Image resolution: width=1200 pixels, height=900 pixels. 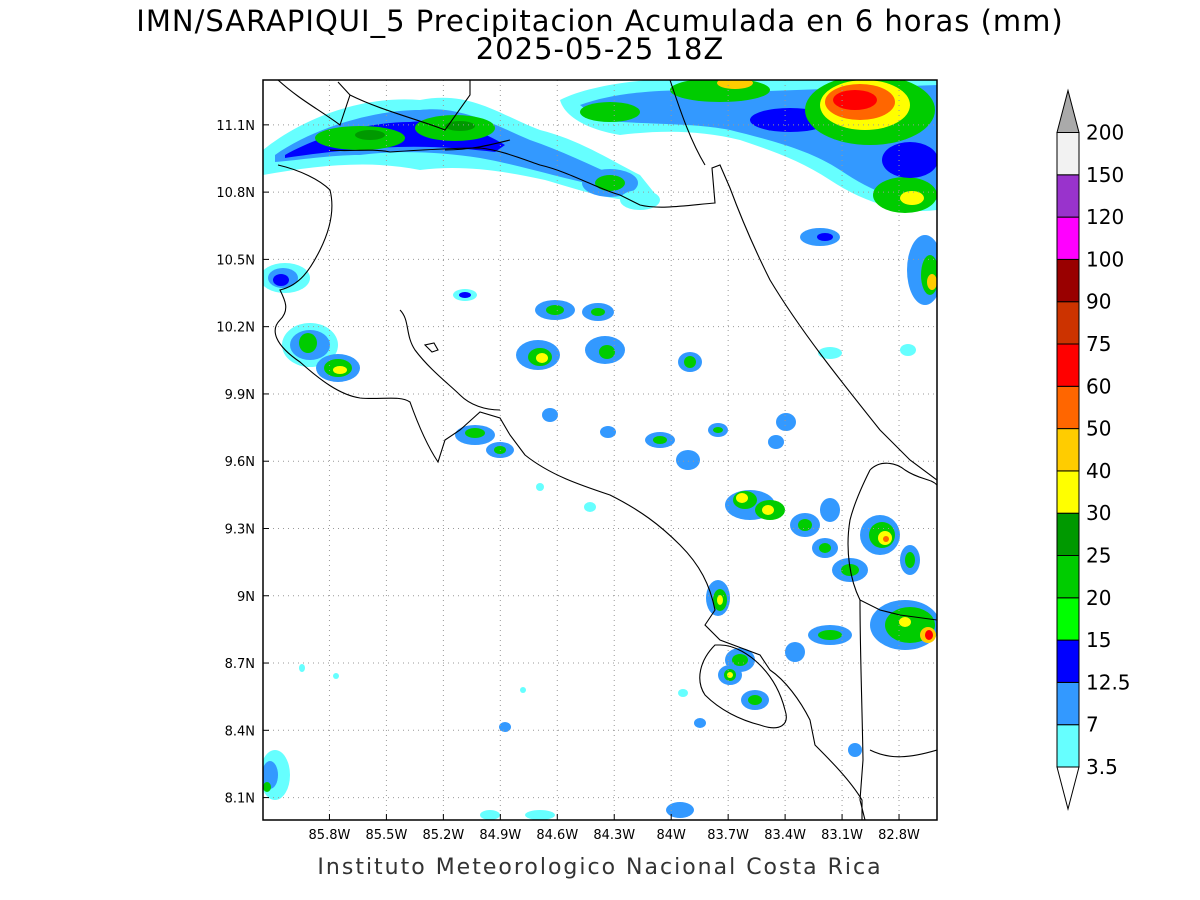 I want to click on colorbar-level-label: 25, so click(x=1098, y=556).